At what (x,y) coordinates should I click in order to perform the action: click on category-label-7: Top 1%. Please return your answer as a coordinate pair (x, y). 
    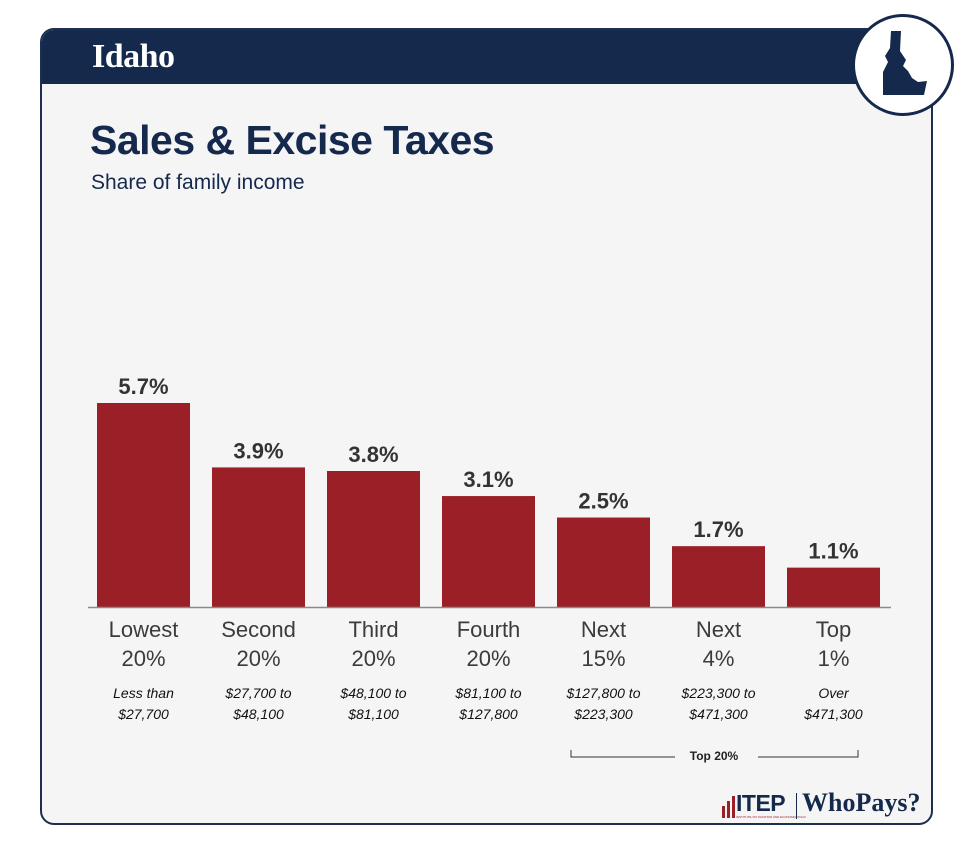
    Looking at the image, I should click on (833, 644).